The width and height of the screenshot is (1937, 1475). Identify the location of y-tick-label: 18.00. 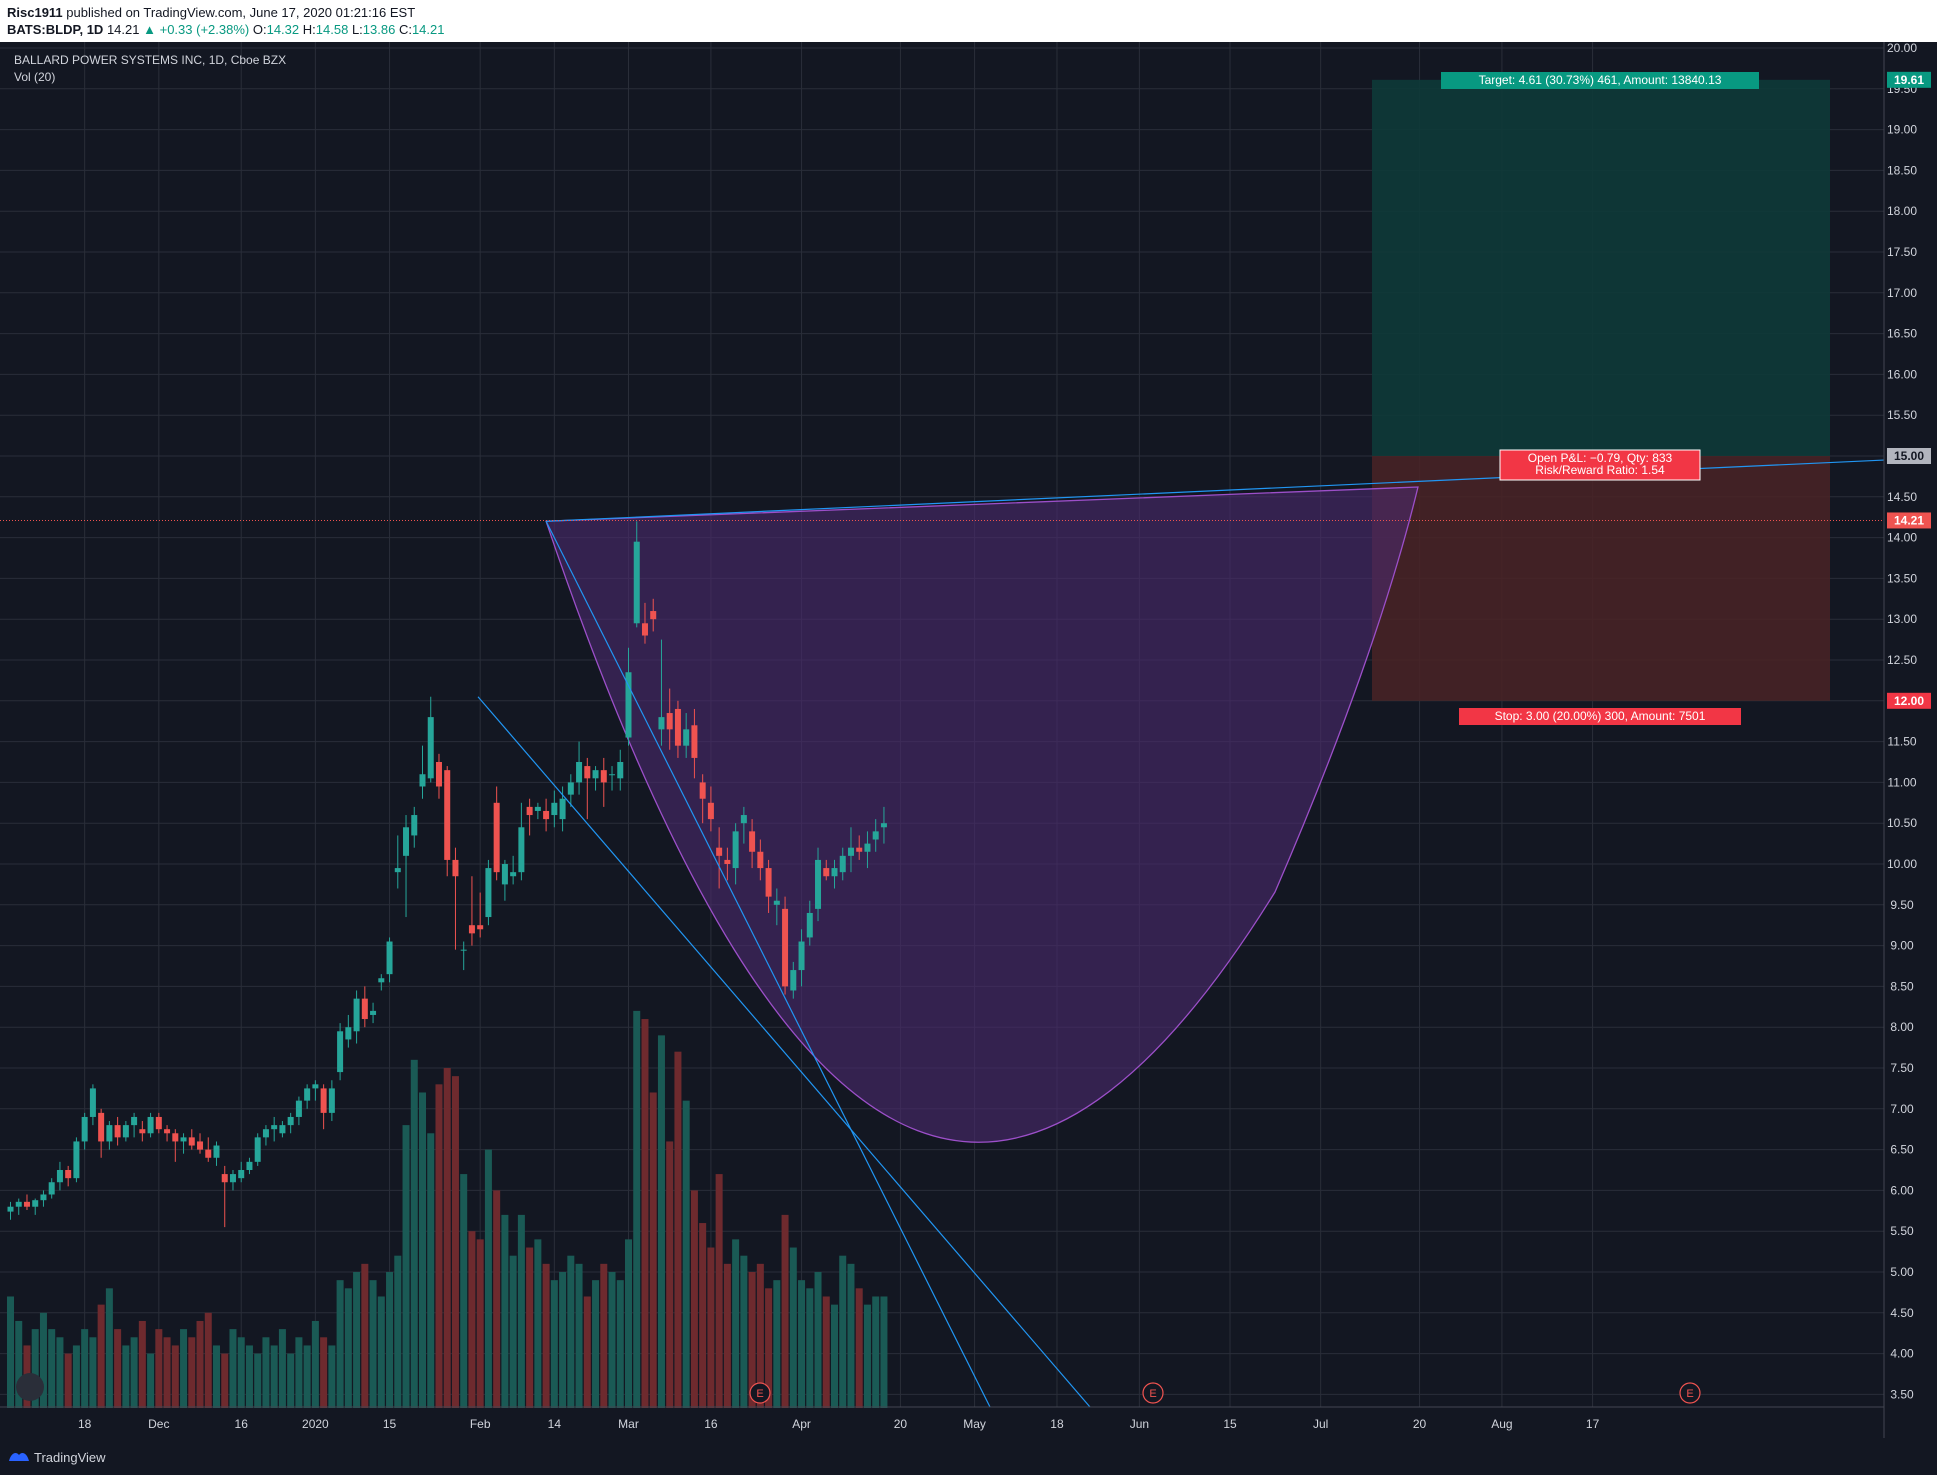
(1902, 211).